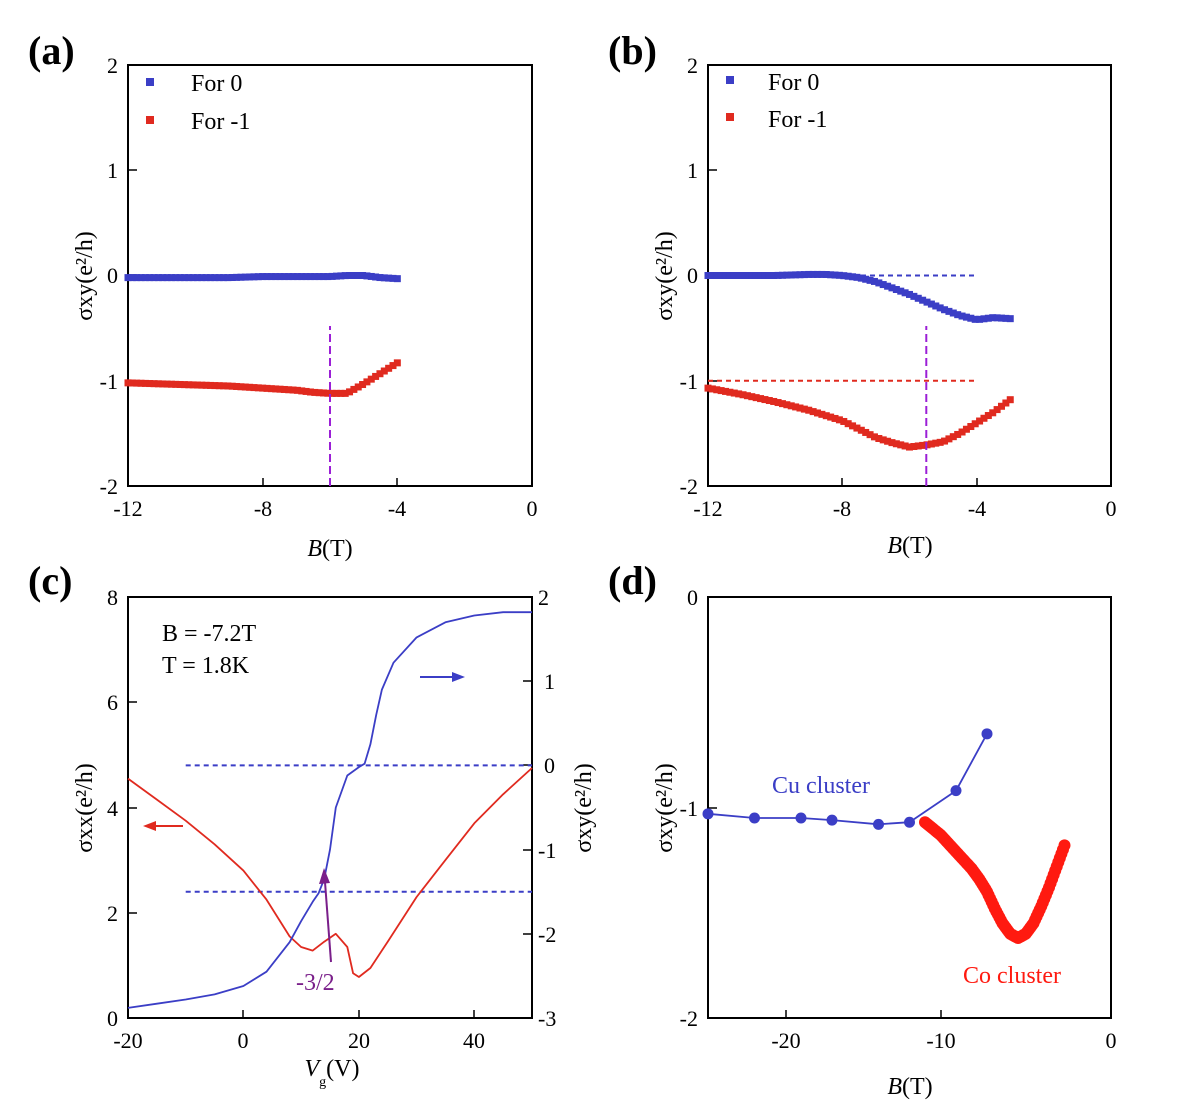 The width and height of the screenshot is (1196, 1119). What do you see at coordinates (689, 1018) in the screenshot?
I see `y-tick-d-2: -2` at bounding box center [689, 1018].